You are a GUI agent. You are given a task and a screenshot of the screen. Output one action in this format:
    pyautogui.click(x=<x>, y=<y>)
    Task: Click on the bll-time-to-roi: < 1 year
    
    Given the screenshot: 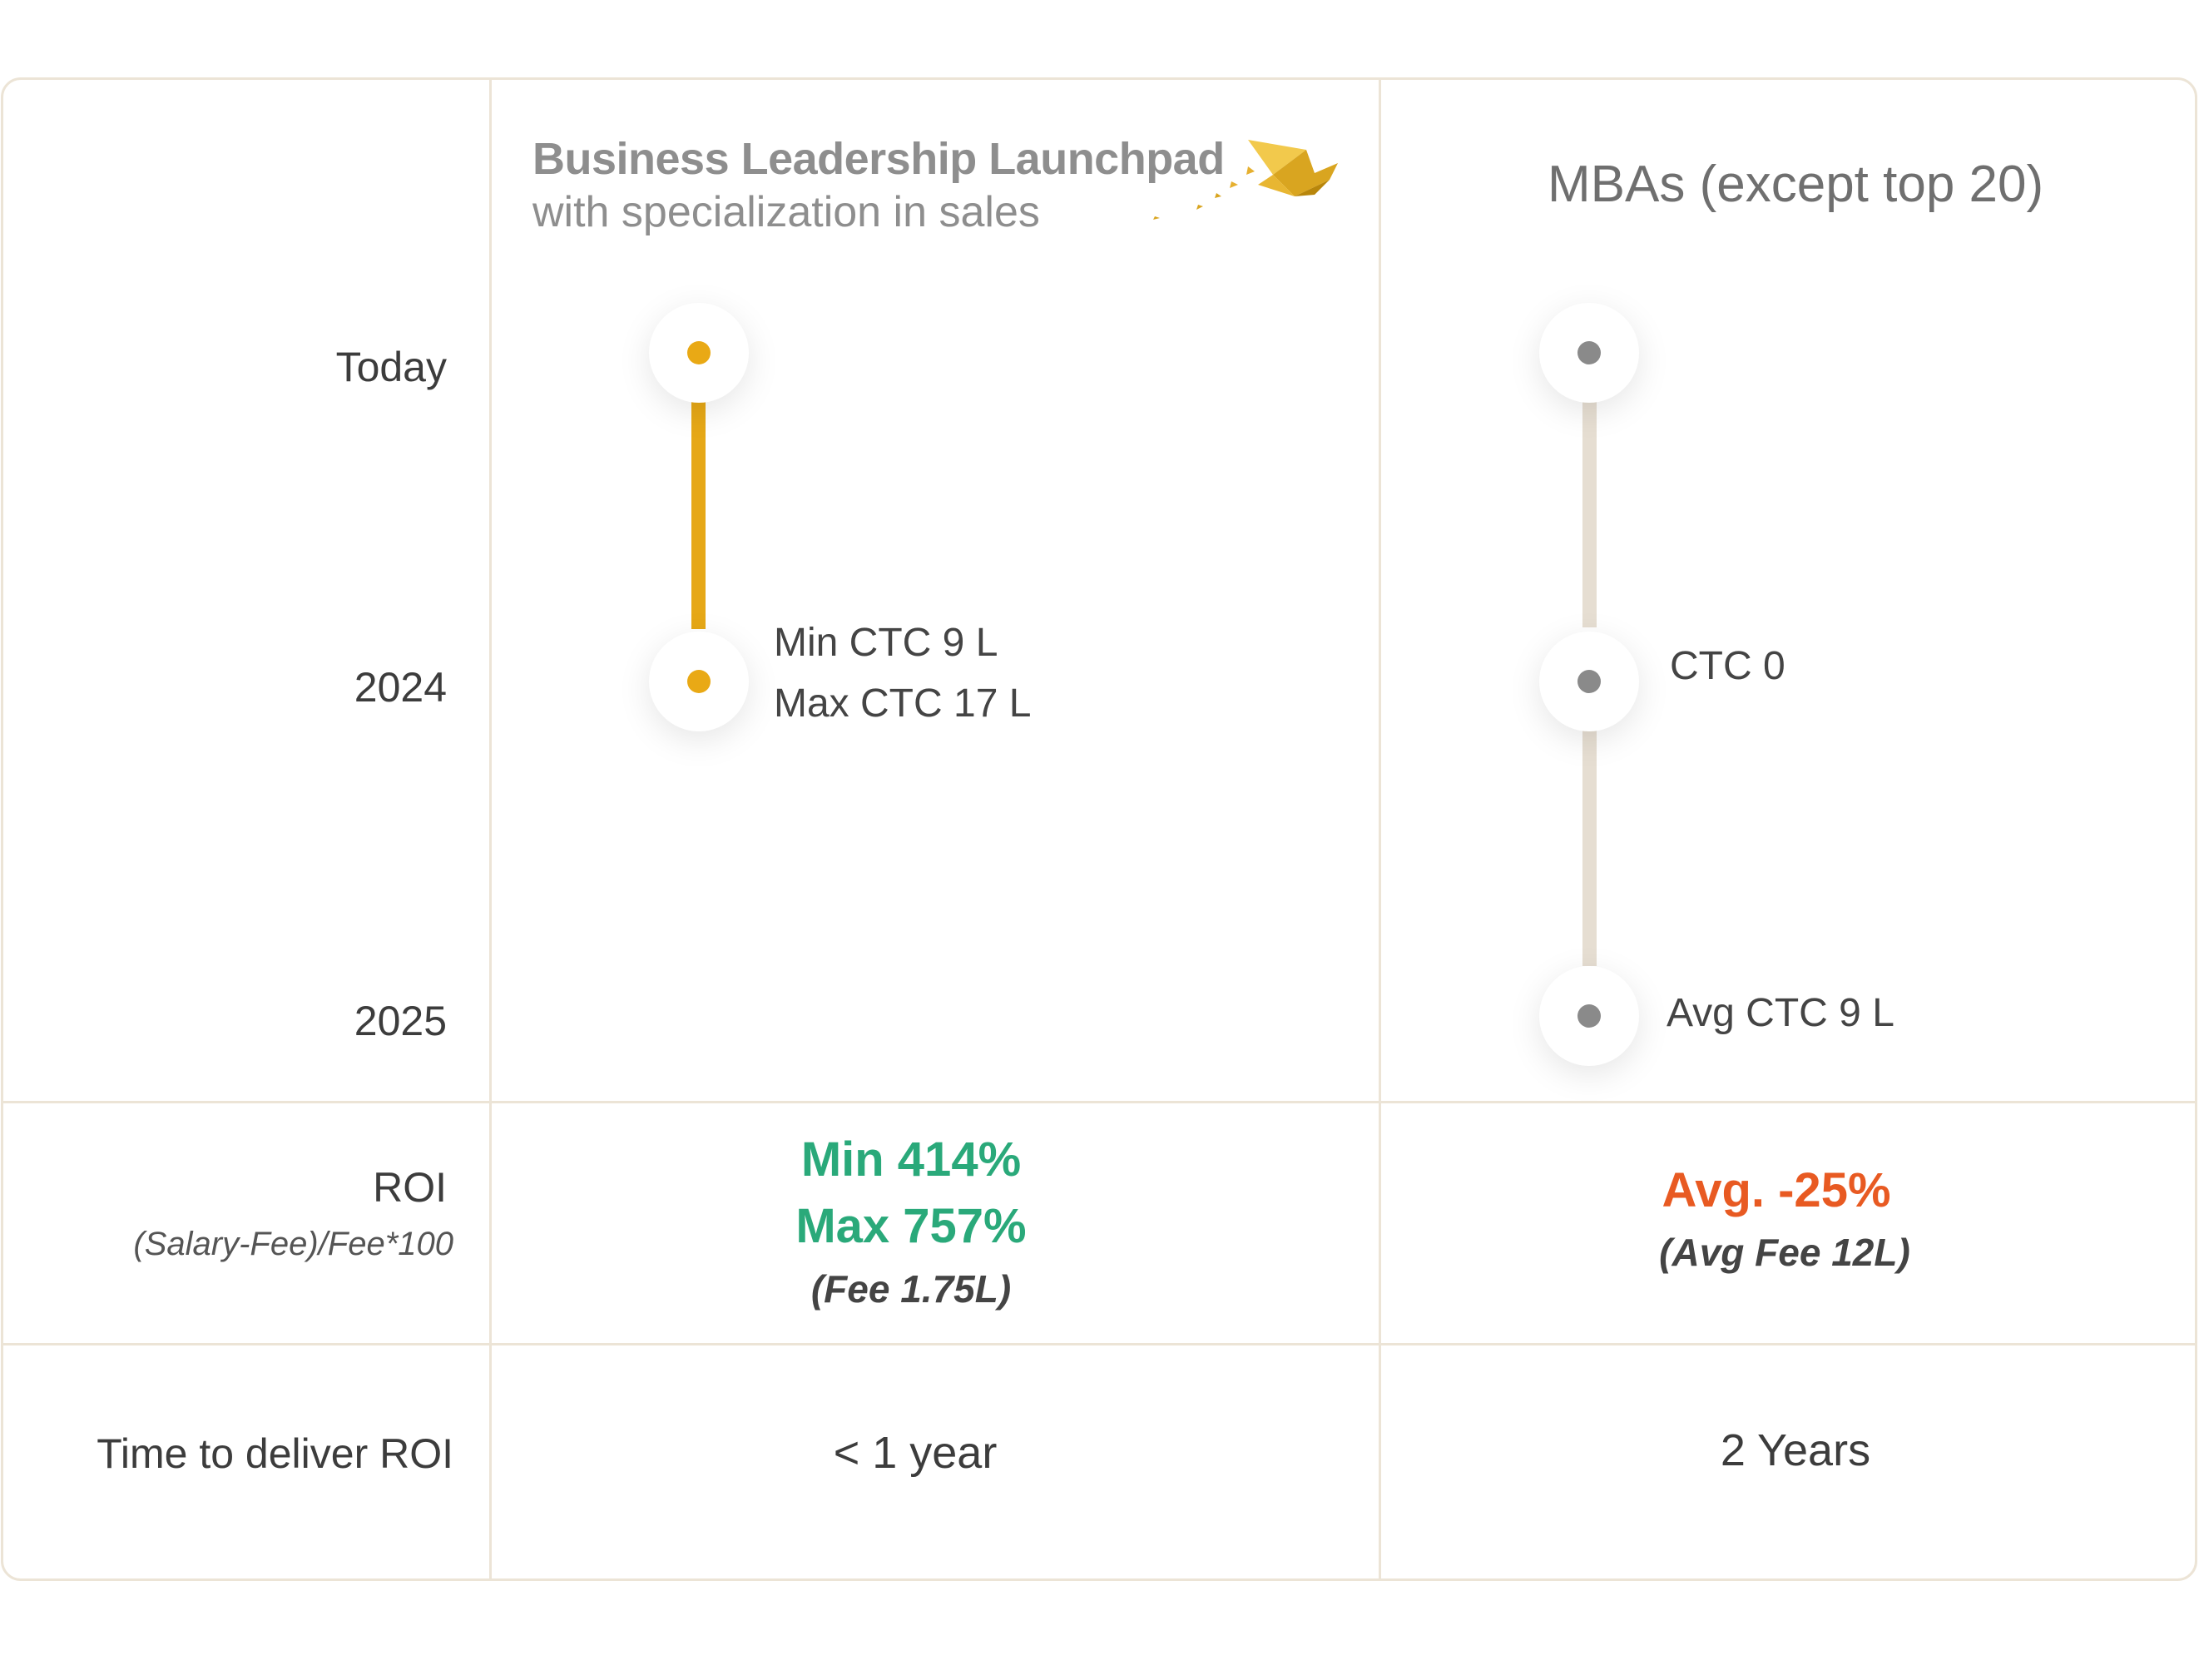 What is the action you would take?
    pyautogui.click(x=916, y=1453)
    